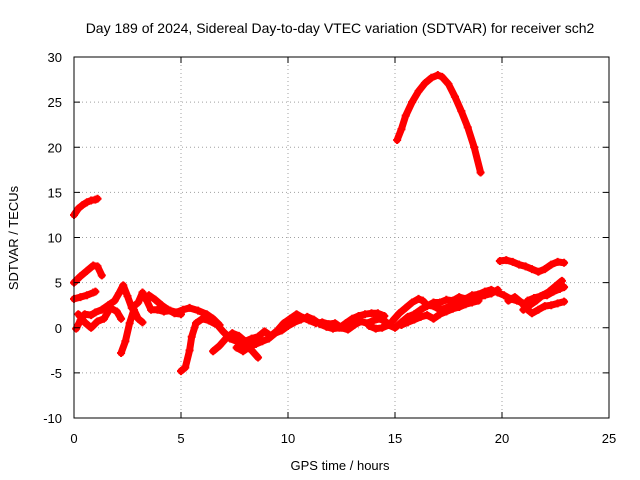 This screenshot has height=480, width=640. Describe the element at coordinates (288, 438) in the screenshot. I see `x-tick-label: 10` at that location.